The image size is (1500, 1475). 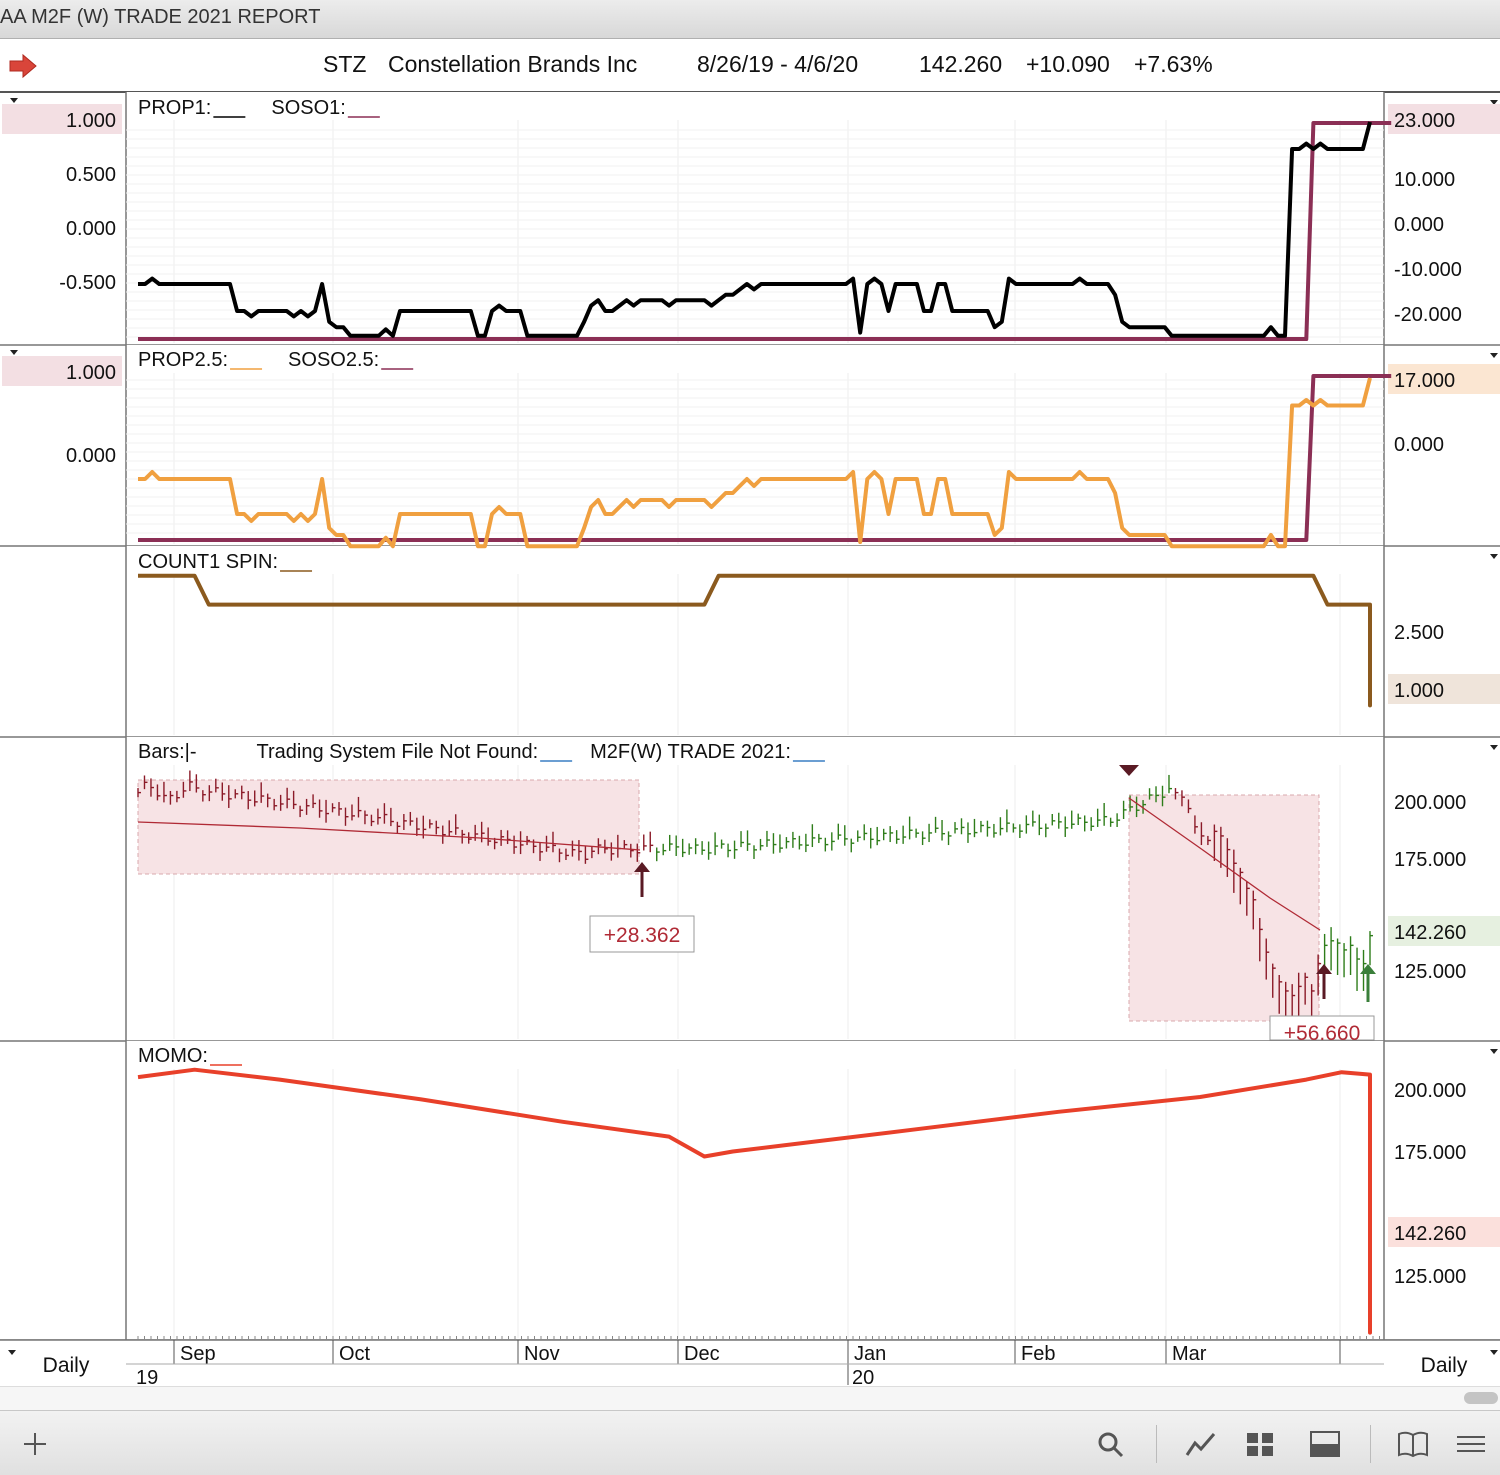 What do you see at coordinates (1481, 1398) in the screenshot?
I see `scrollbar-thumb` at bounding box center [1481, 1398].